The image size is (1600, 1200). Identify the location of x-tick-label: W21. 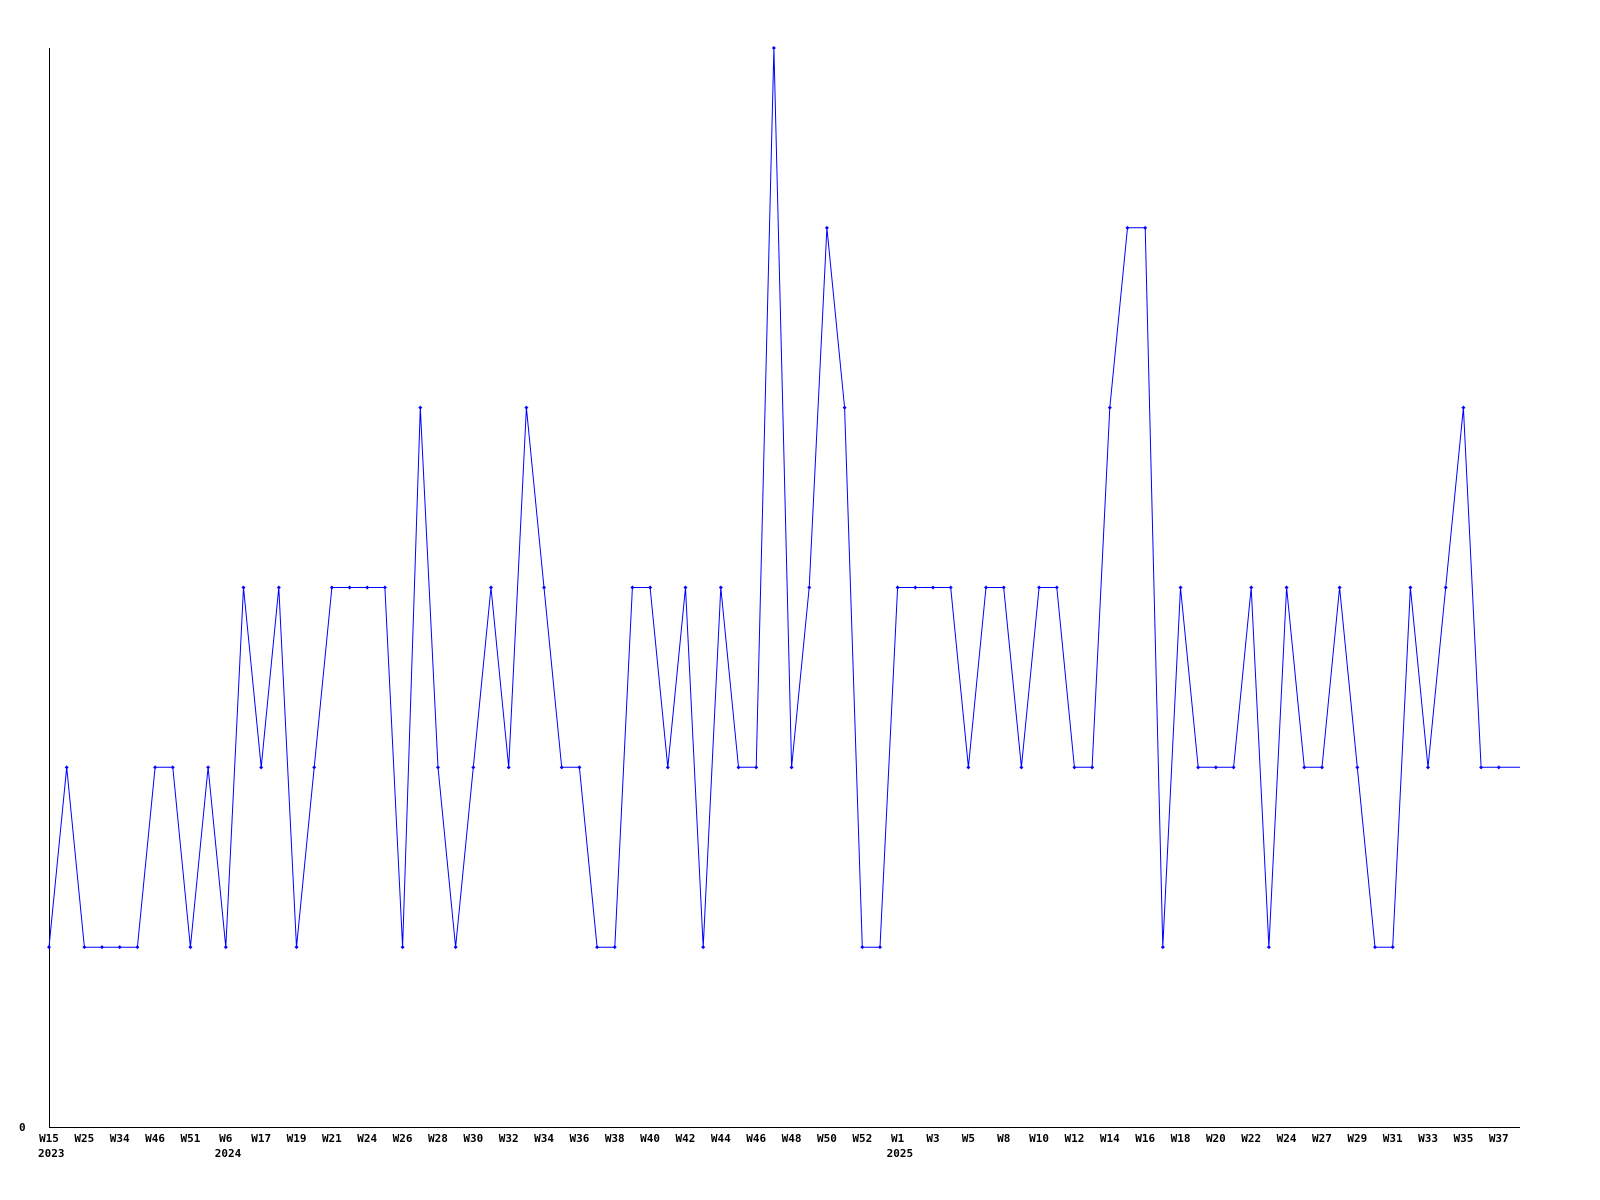
(332, 1138).